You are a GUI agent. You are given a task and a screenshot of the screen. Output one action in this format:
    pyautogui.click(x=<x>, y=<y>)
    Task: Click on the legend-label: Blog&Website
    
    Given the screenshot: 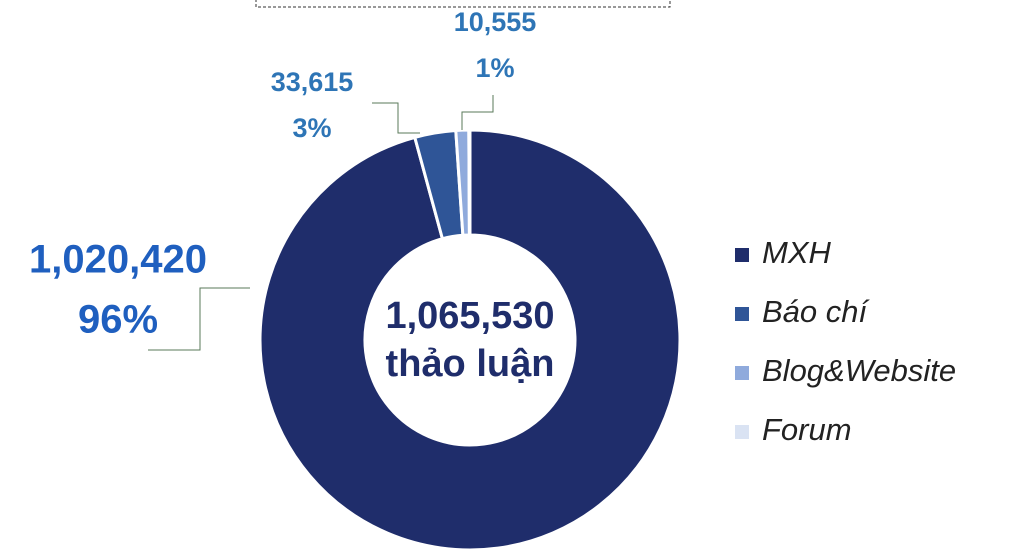 What is the action you would take?
    pyautogui.click(x=859, y=370)
    